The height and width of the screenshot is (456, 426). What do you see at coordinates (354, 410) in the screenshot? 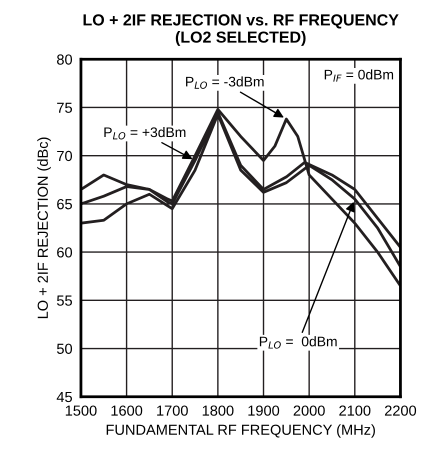
I see `x-tick-label: 2100` at bounding box center [354, 410].